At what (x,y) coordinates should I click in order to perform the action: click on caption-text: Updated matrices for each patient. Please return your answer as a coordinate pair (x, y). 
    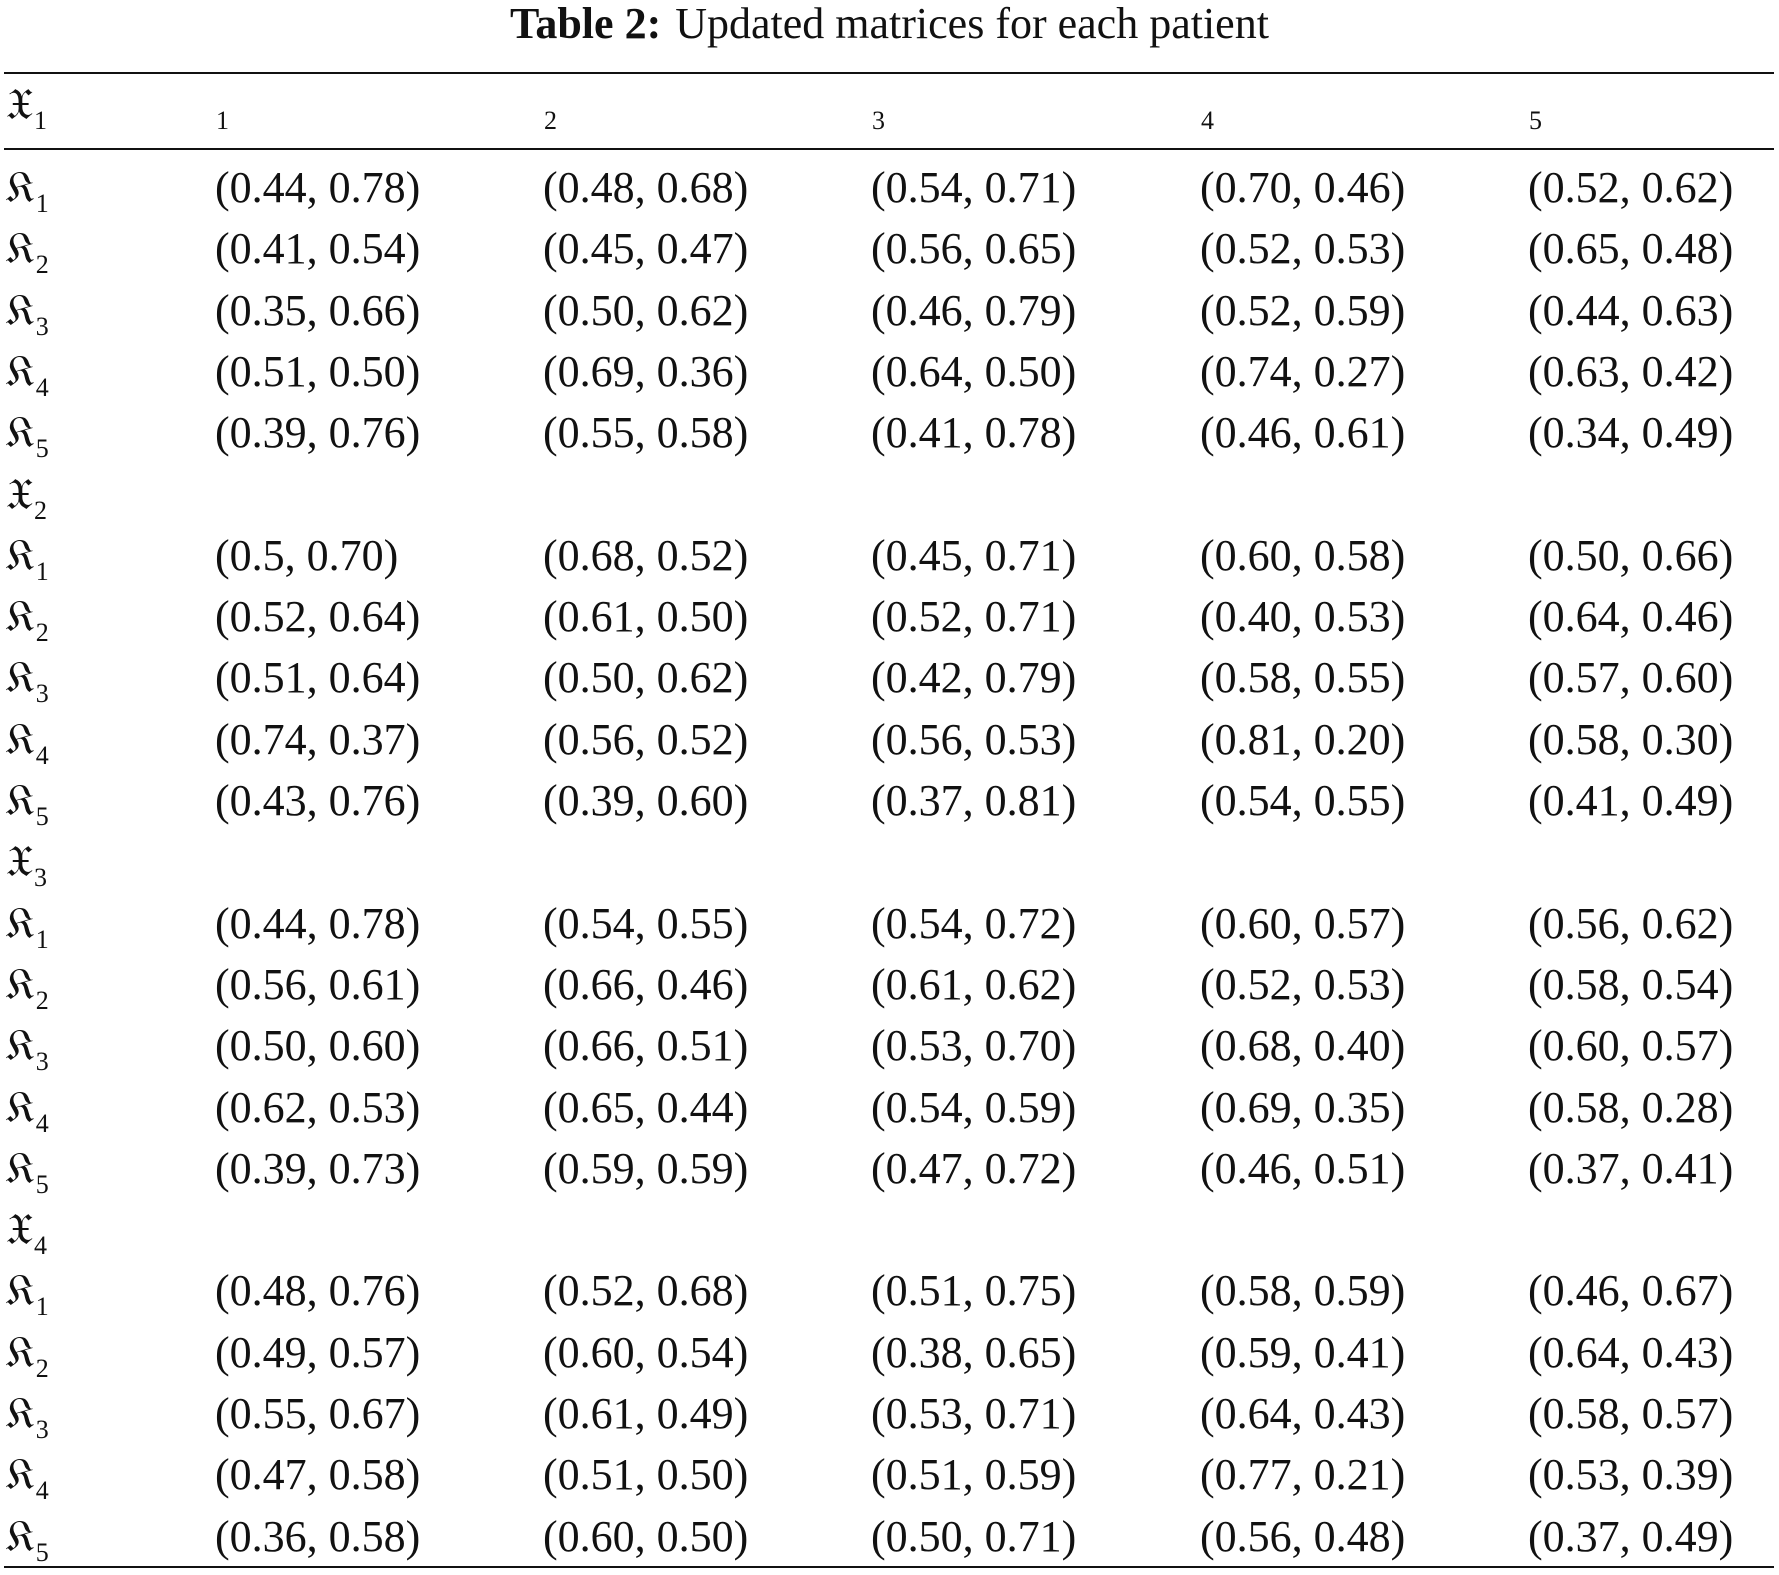
    Looking at the image, I should click on (972, 24).